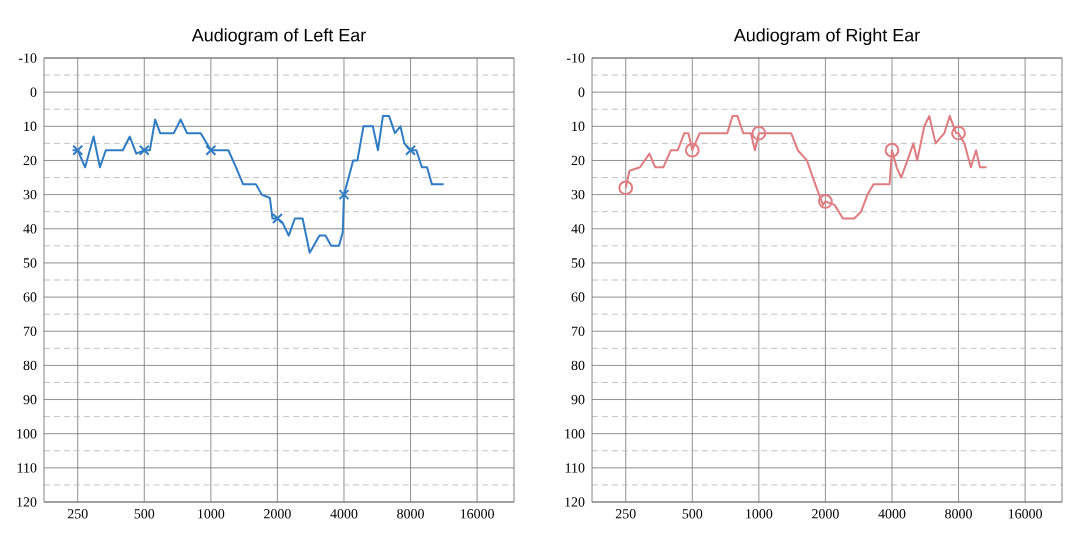 The image size is (1092, 542). I want to click on chart-title: Audiogram of Left Ear, so click(278, 36).